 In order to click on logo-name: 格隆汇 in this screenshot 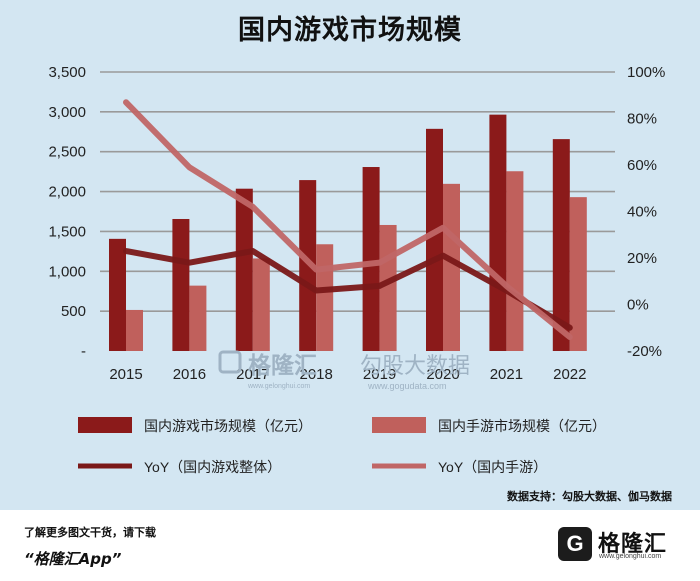, I will do `click(633, 544)`.